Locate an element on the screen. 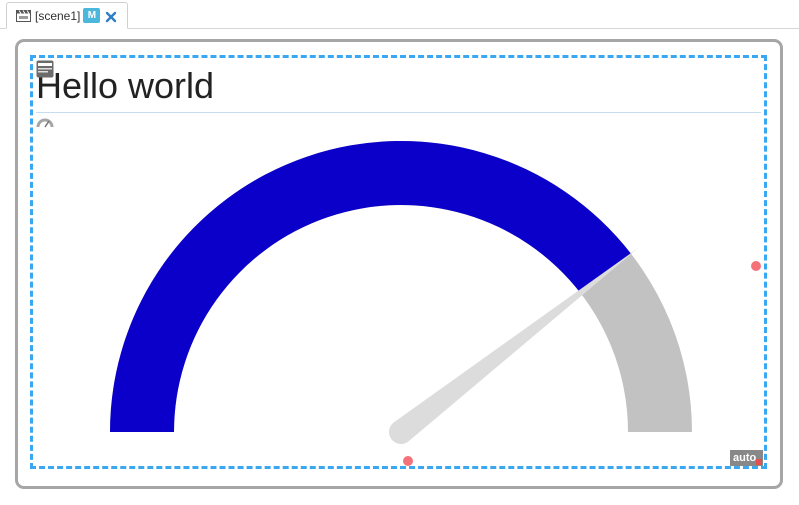 This screenshot has width=799, height=505. resize-corner-icon is located at coordinates (759, 462).